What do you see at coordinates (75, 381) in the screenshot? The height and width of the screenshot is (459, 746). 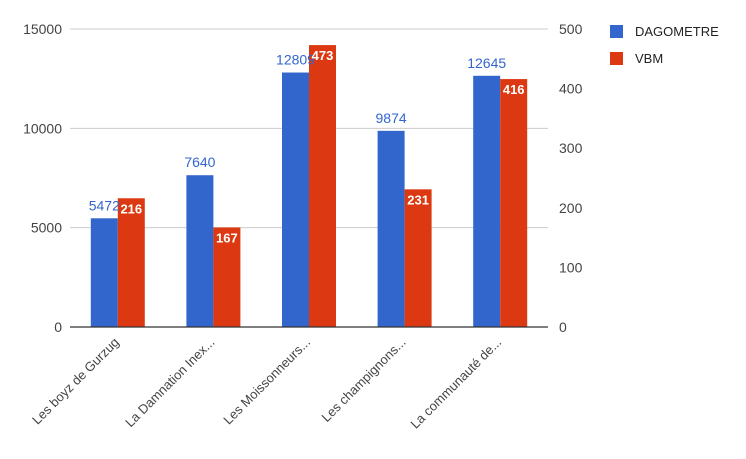 I see `category-label: Les boyz de Gurzug` at bounding box center [75, 381].